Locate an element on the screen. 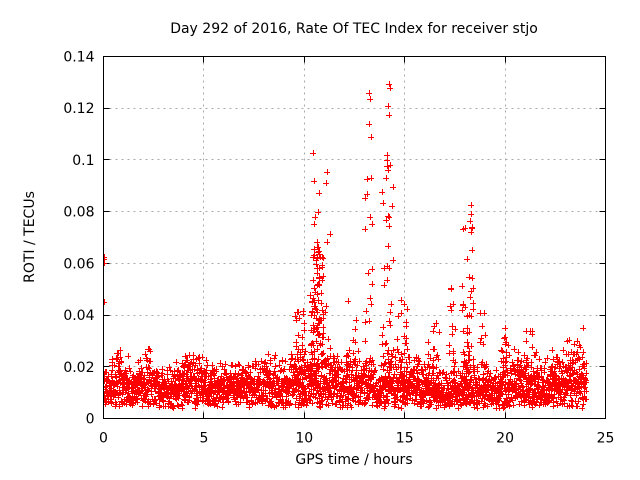 The height and width of the screenshot is (480, 640). x-tick-label: 25 is located at coordinates (606, 439).